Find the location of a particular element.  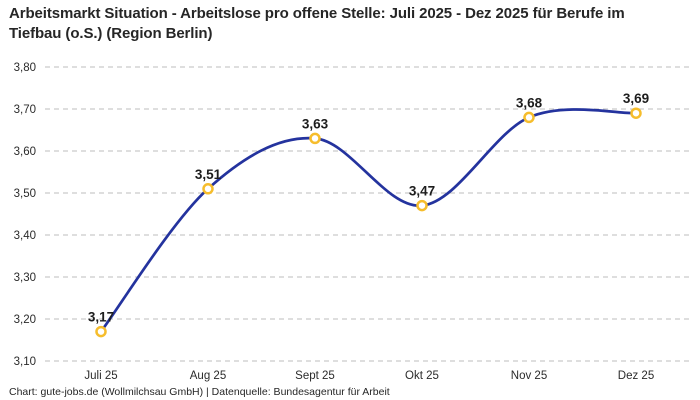

y-axis-tick-label: 3,10 is located at coordinates (25, 362).